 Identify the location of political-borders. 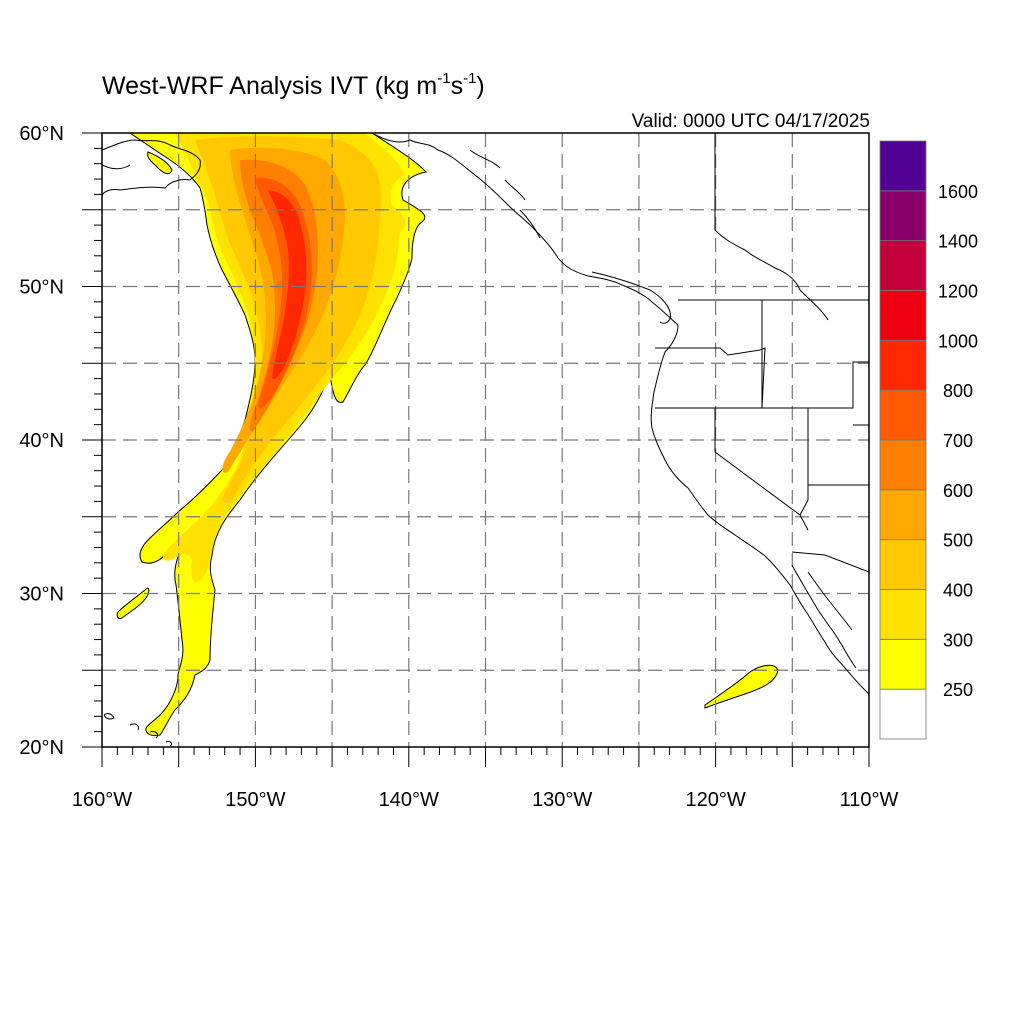
(762, 353).